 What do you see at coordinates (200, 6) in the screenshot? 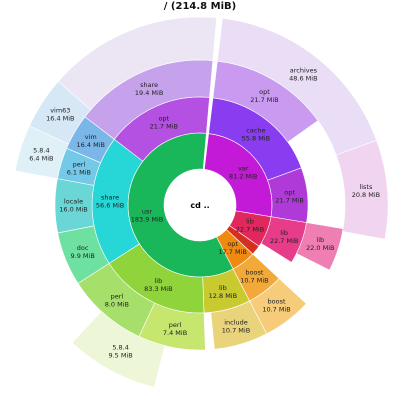
I see `window-title: / (214.8 MiB)` at bounding box center [200, 6].